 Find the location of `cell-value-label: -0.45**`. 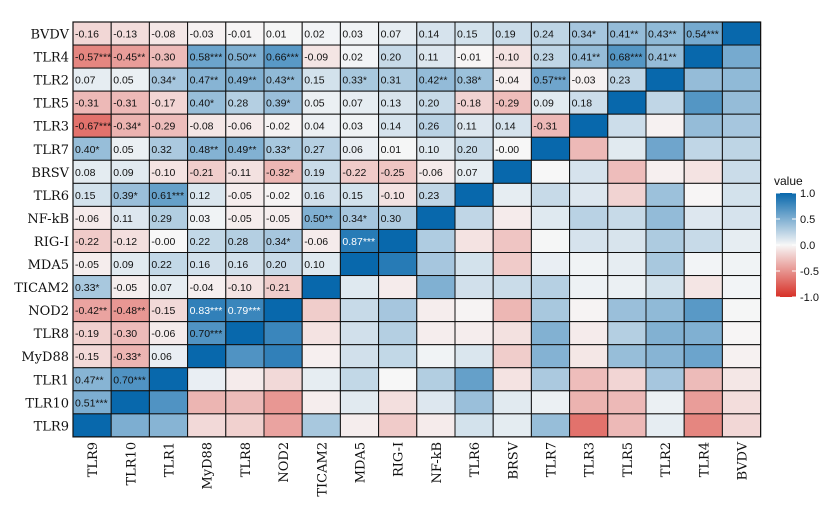

cell-value-label: -0.45** is located at coordinates (129, 58).